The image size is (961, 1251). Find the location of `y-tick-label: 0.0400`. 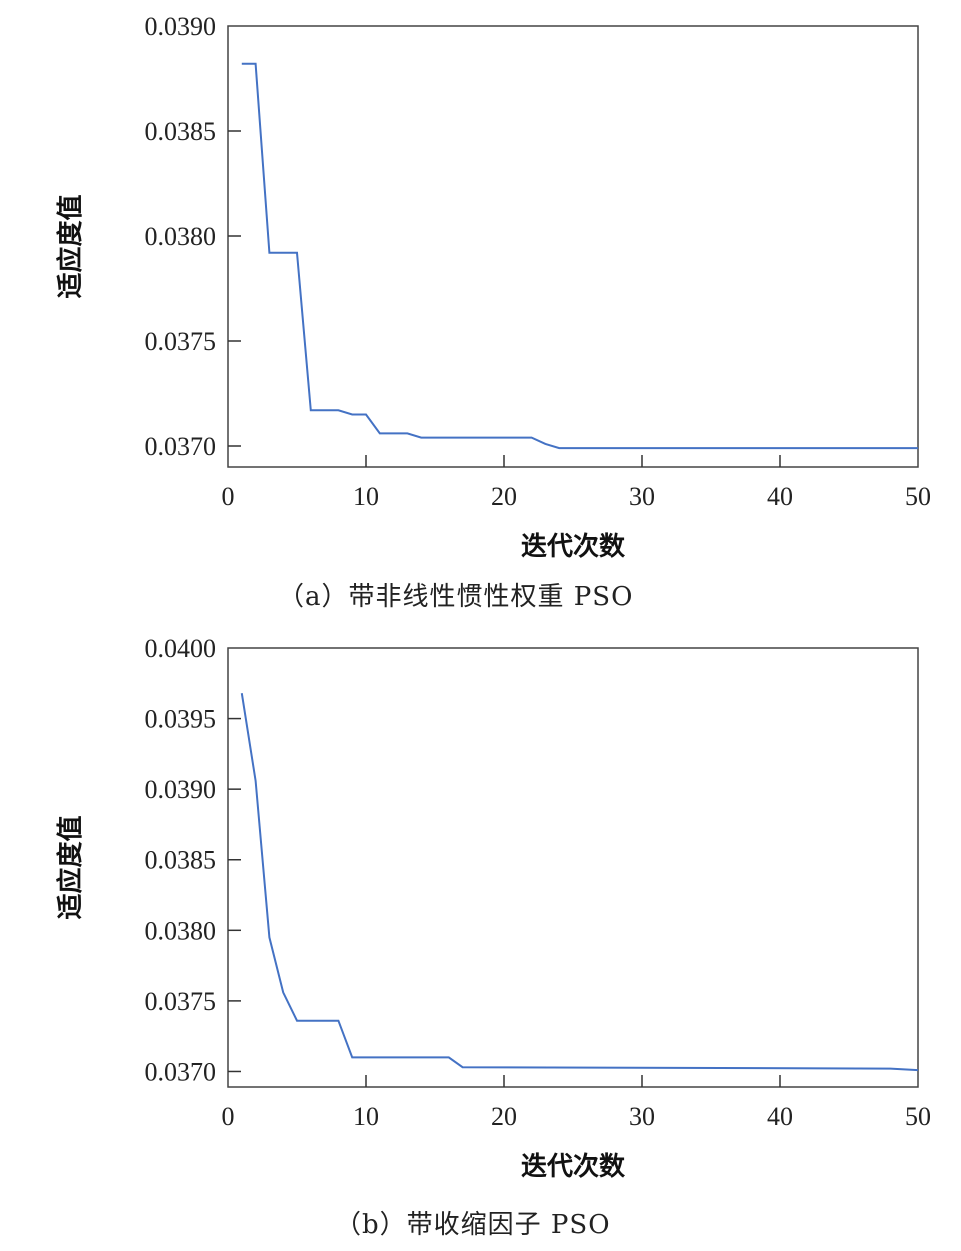

y-tick-label: 0.0400 is located at coordinates (181, 648).